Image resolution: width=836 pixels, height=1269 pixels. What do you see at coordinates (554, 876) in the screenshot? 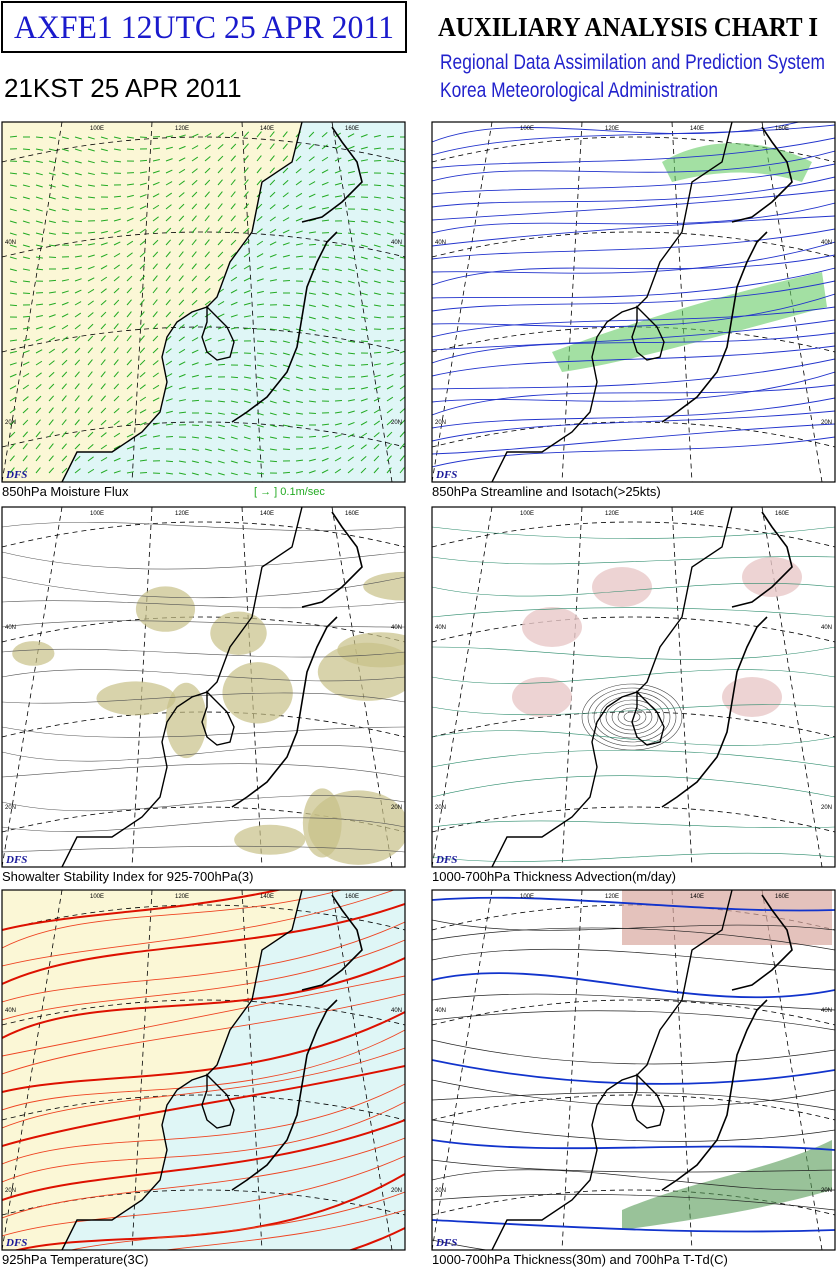
I see `panel-caption: 1000-700hPa Thickness Advection(m/day)` at bounding box center [554, 876].